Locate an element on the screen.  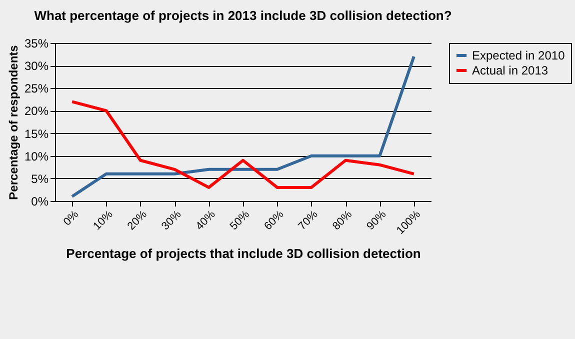
y-tick-label: 35% is located at coordinates (36, 43).